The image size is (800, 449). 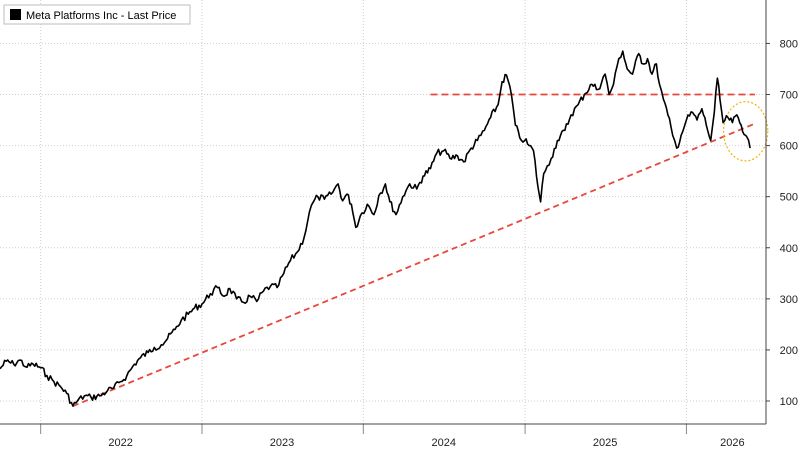 What do you see at coordinates (444, 443) in the screenshot?
I see `x-tick-label: 2024` at bounding box center [444, 443].